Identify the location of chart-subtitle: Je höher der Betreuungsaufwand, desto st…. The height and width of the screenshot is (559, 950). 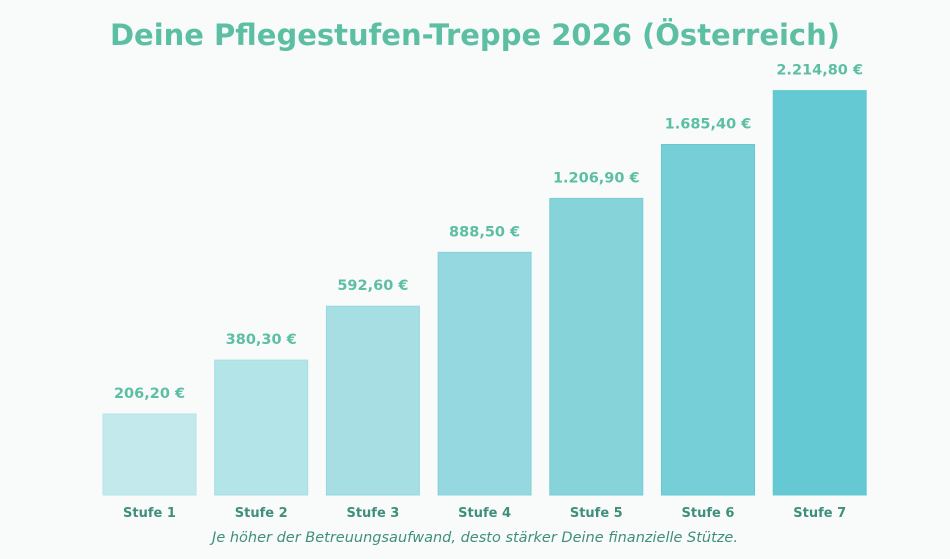
(475, 538).